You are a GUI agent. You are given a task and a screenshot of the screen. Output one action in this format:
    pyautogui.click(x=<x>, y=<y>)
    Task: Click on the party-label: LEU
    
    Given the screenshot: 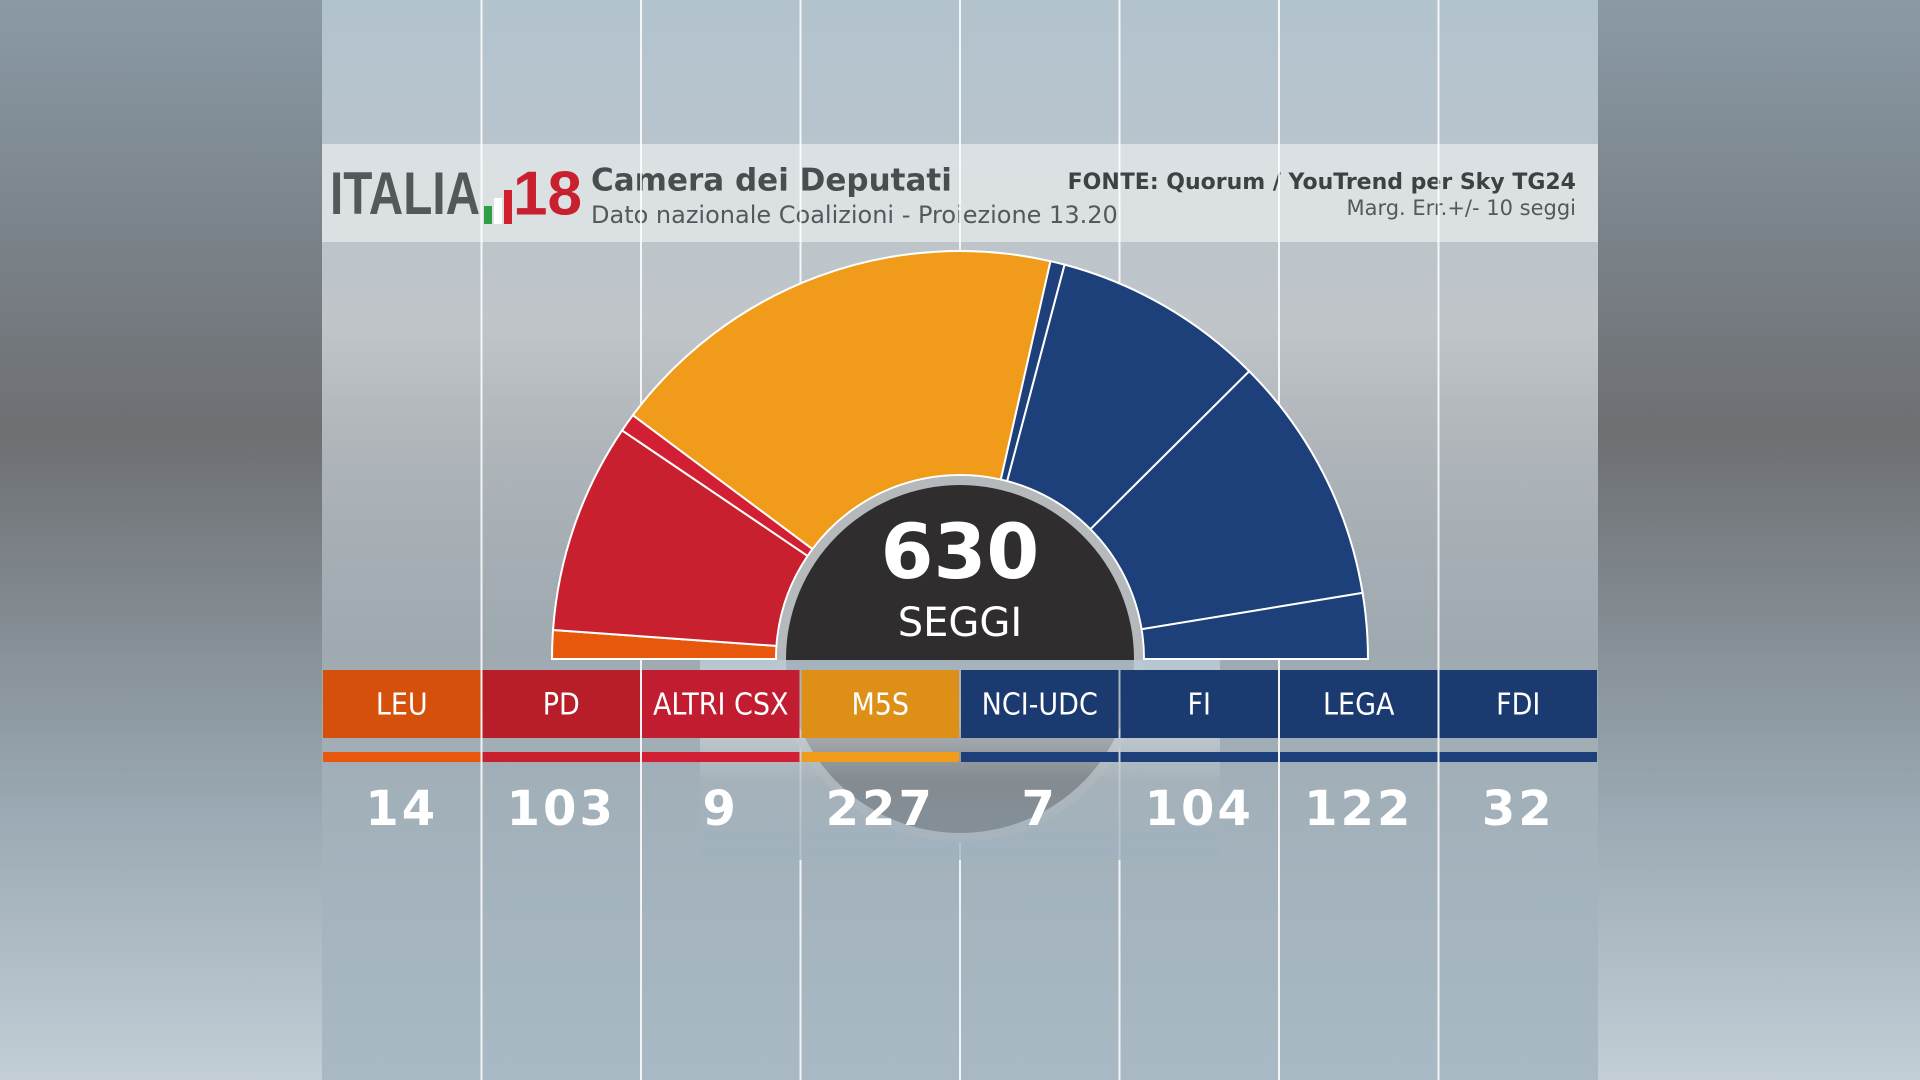 What is the action you would take?
    pyautogui.click(x=402, y=705)
    